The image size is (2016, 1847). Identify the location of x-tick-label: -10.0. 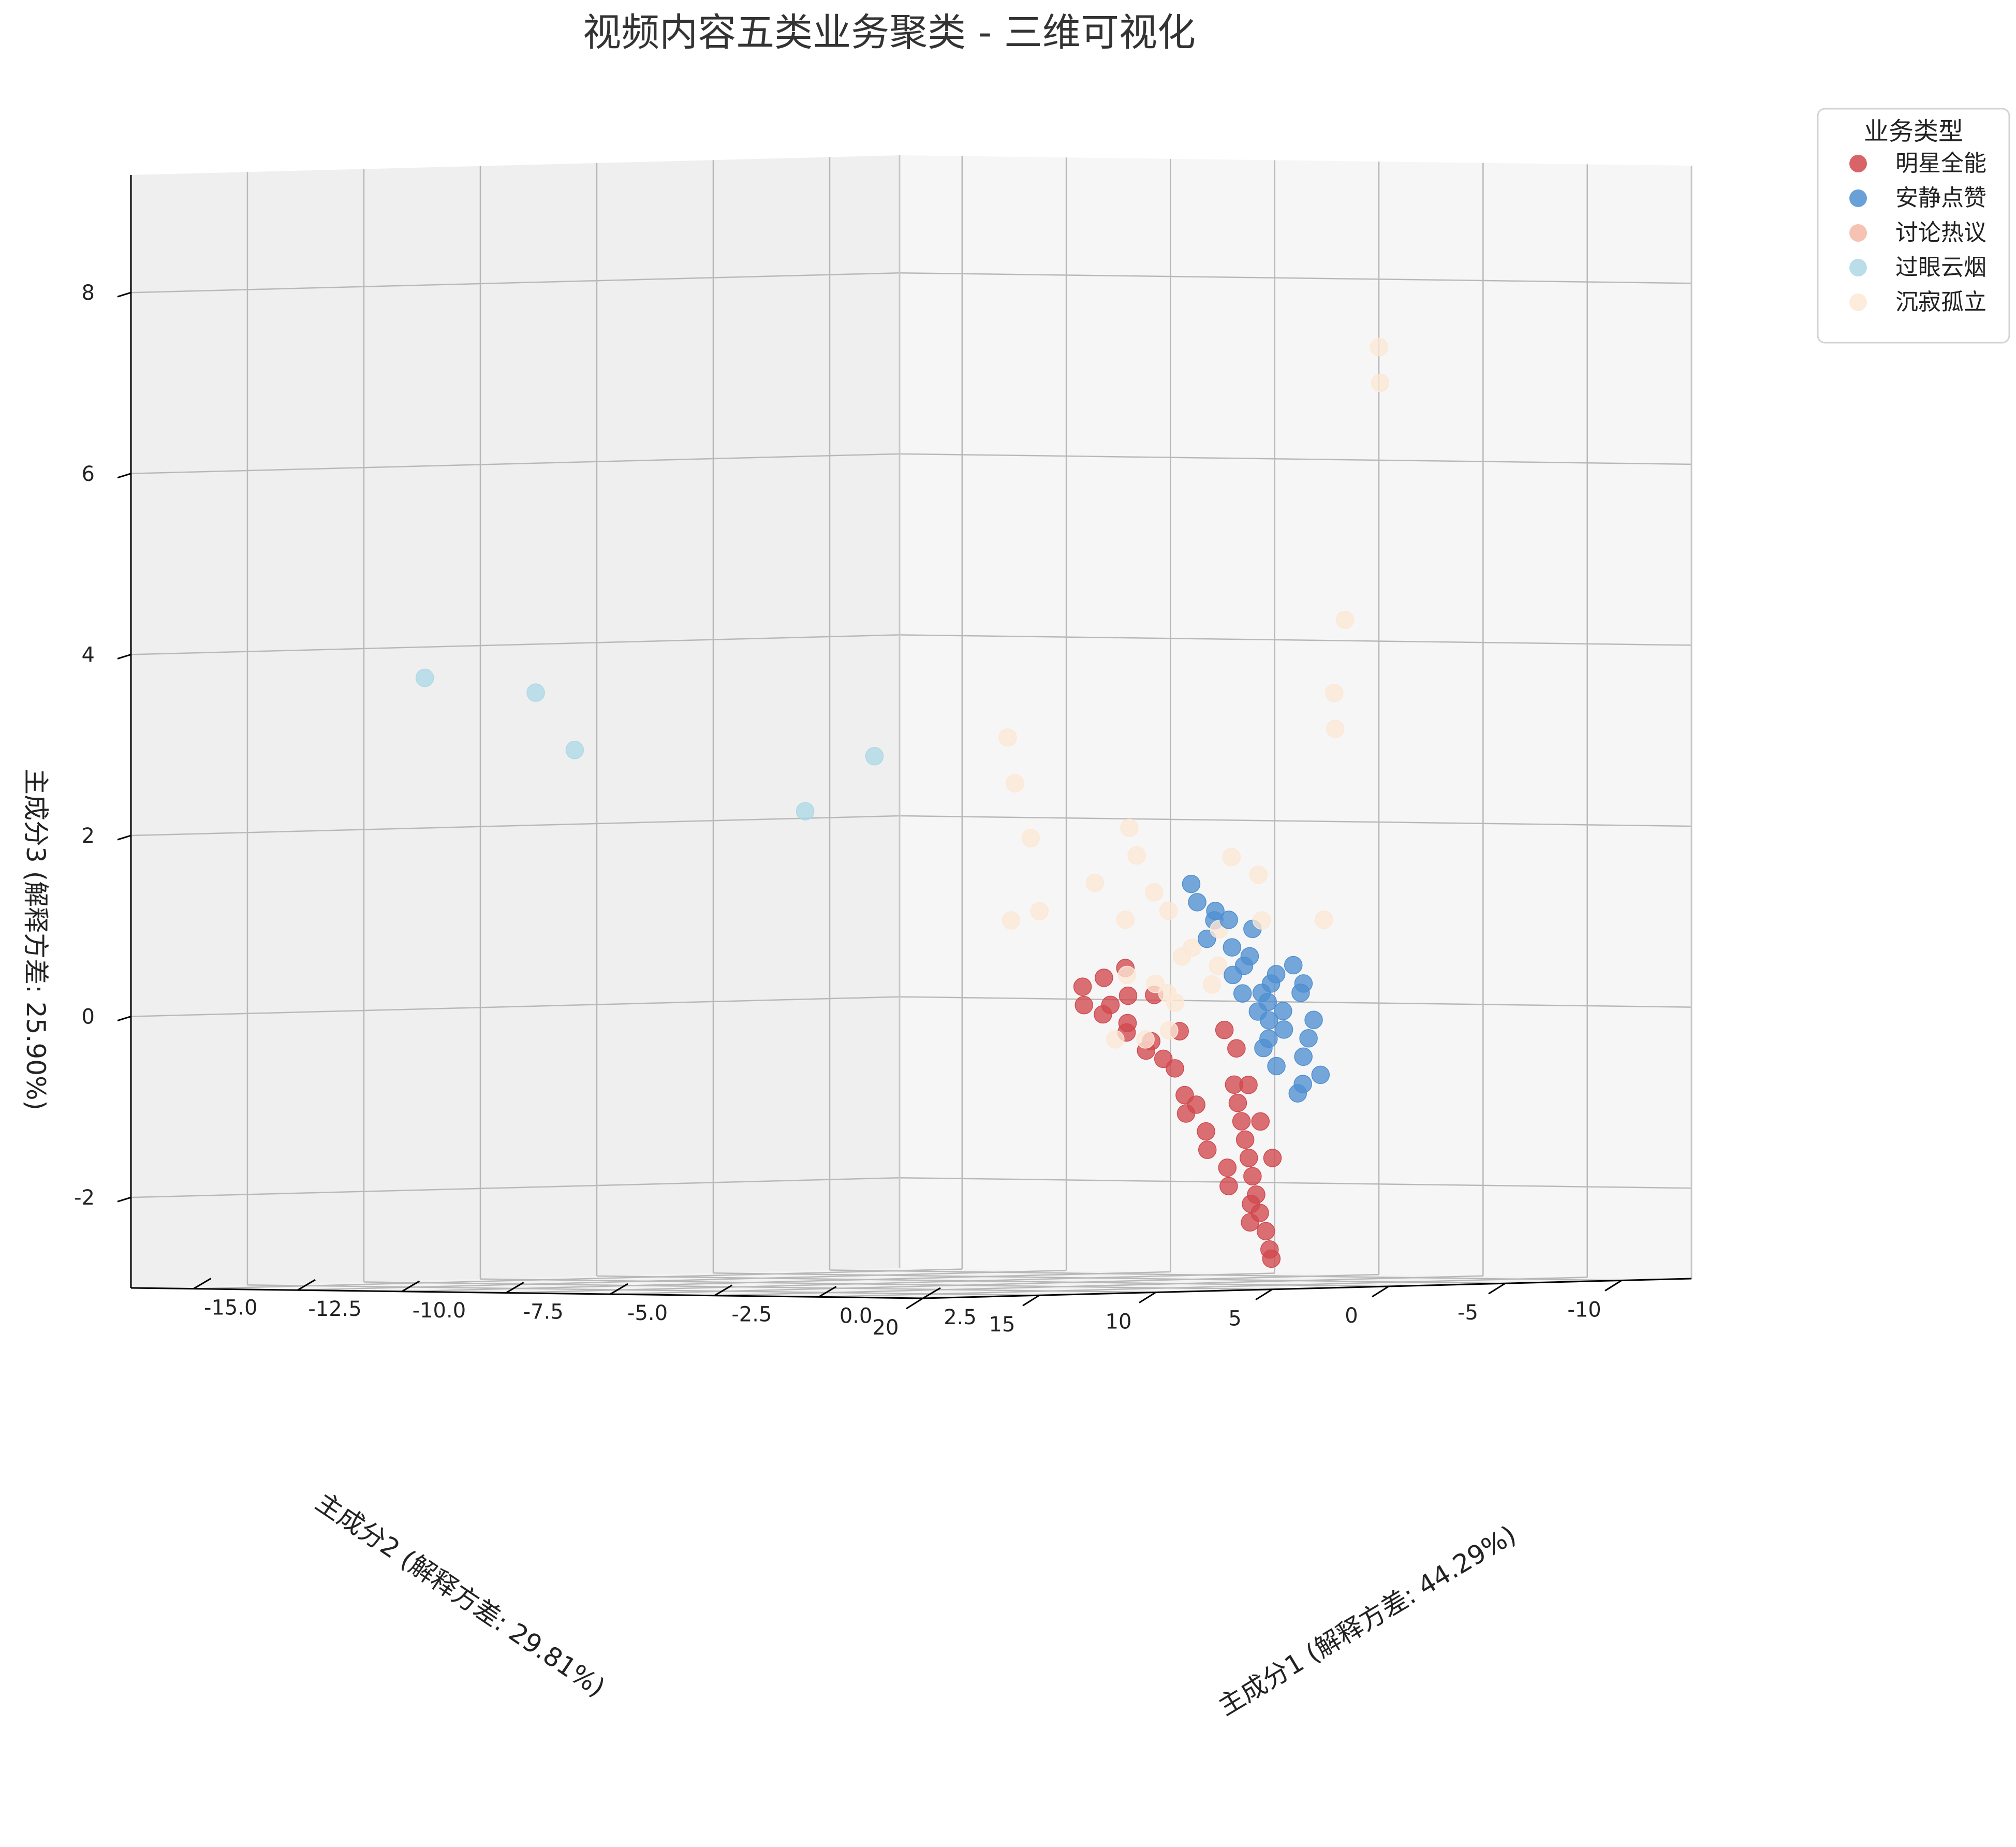
(439, 1311).